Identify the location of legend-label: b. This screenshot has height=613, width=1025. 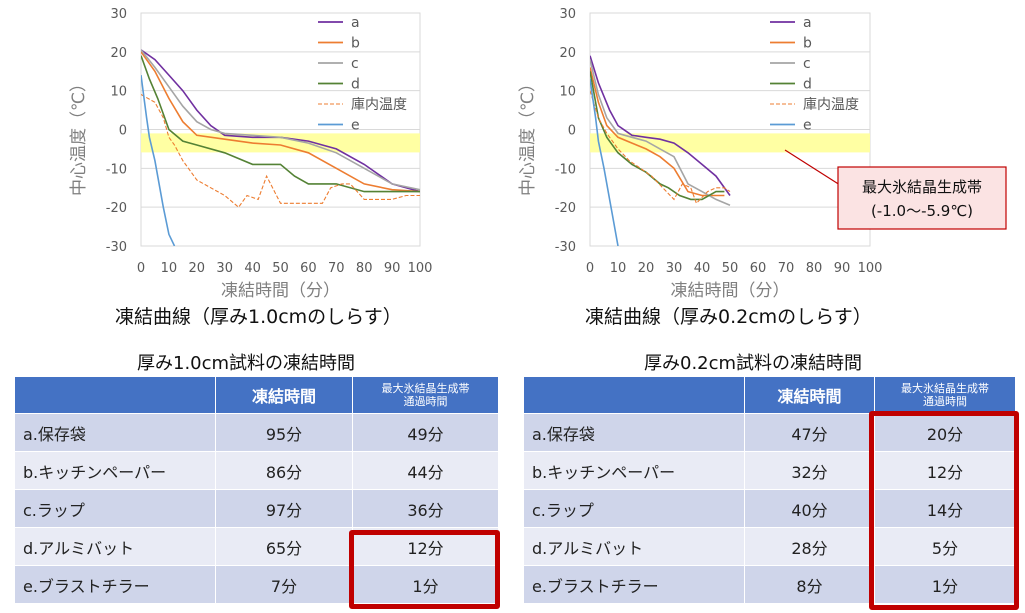
(355, 44).